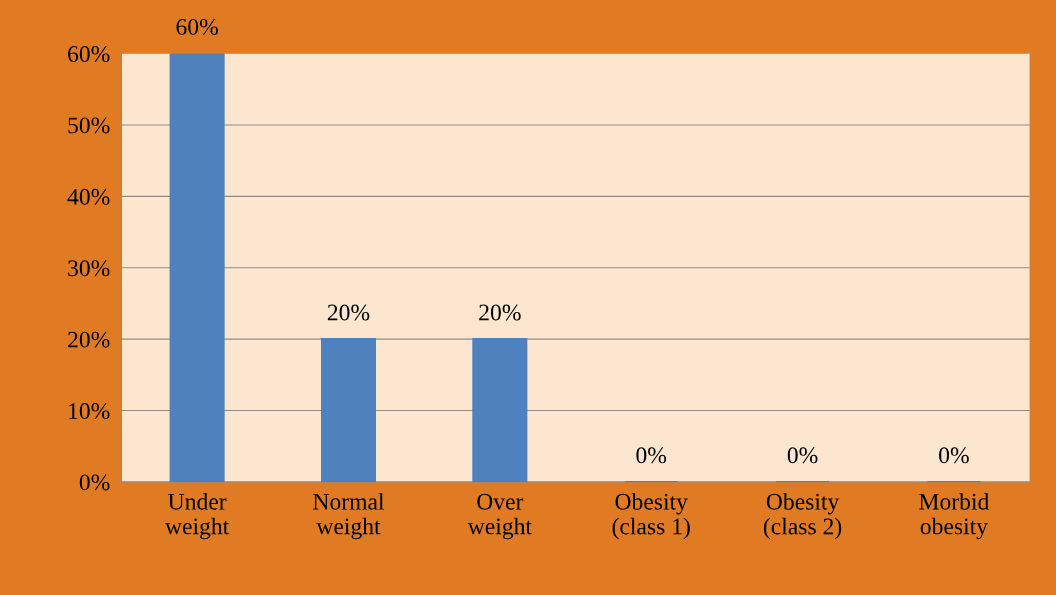 This screenshot has height=595, width=1056. What do you see at coordinates (89, 54) in the screenshot?
I see `y-tick-label: 60%` at bounding box center [89, 54].